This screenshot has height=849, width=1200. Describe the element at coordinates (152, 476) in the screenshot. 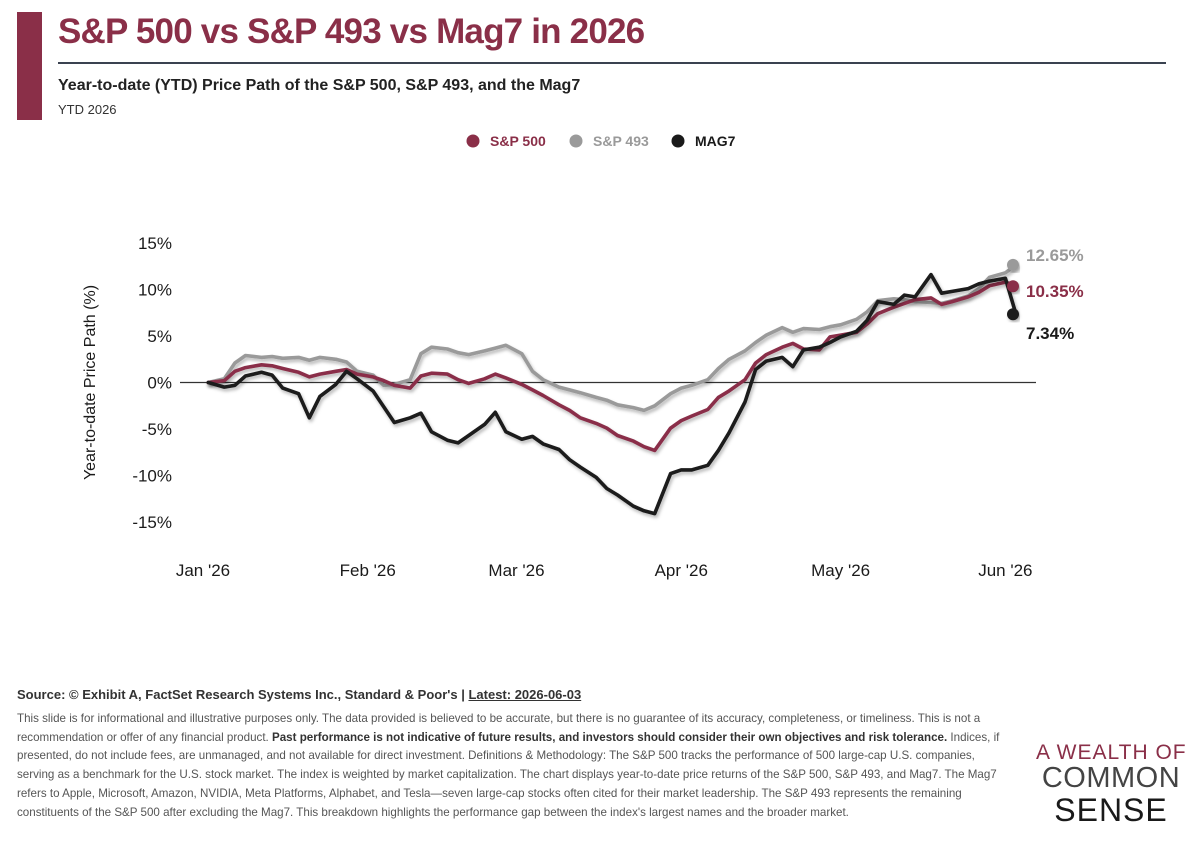

I see `y-tick-label: -10%` at that location.